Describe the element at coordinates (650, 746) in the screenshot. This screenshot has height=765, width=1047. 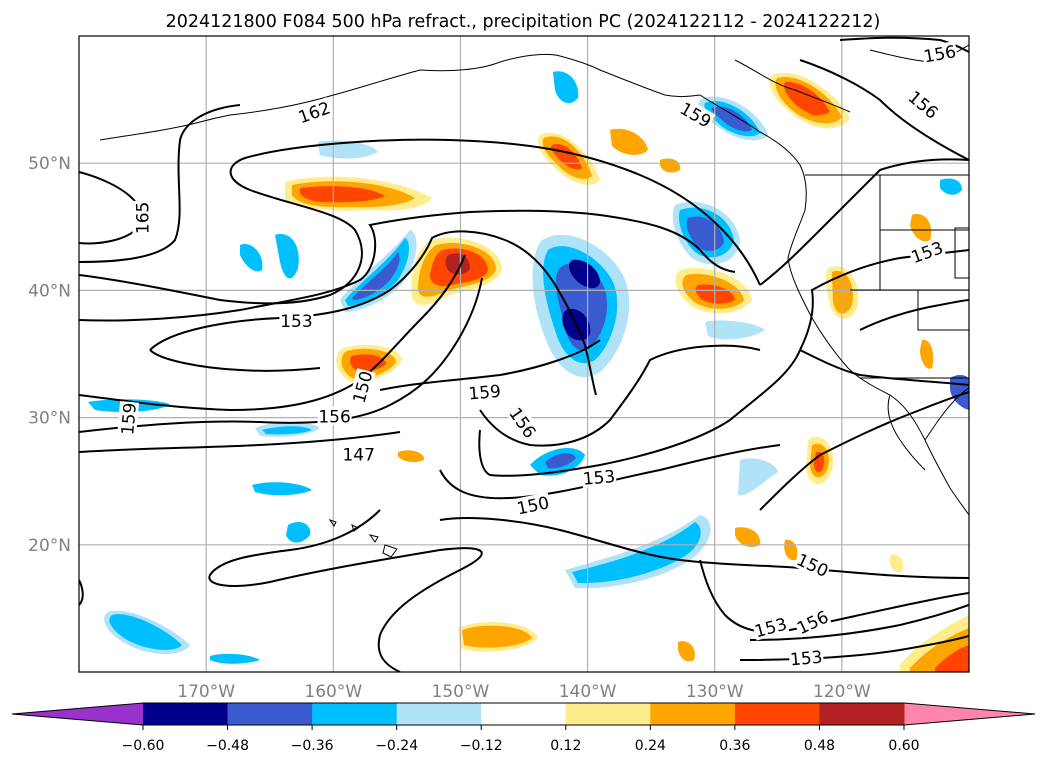
I see `colorbar-tick-label: 0.24` at that location.